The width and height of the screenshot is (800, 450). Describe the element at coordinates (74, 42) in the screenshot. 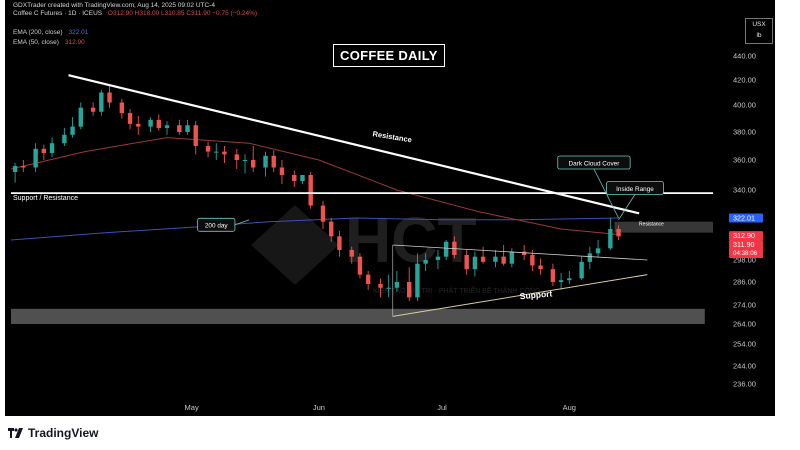

I see `ema50-legend-value: 312.90` at that location.